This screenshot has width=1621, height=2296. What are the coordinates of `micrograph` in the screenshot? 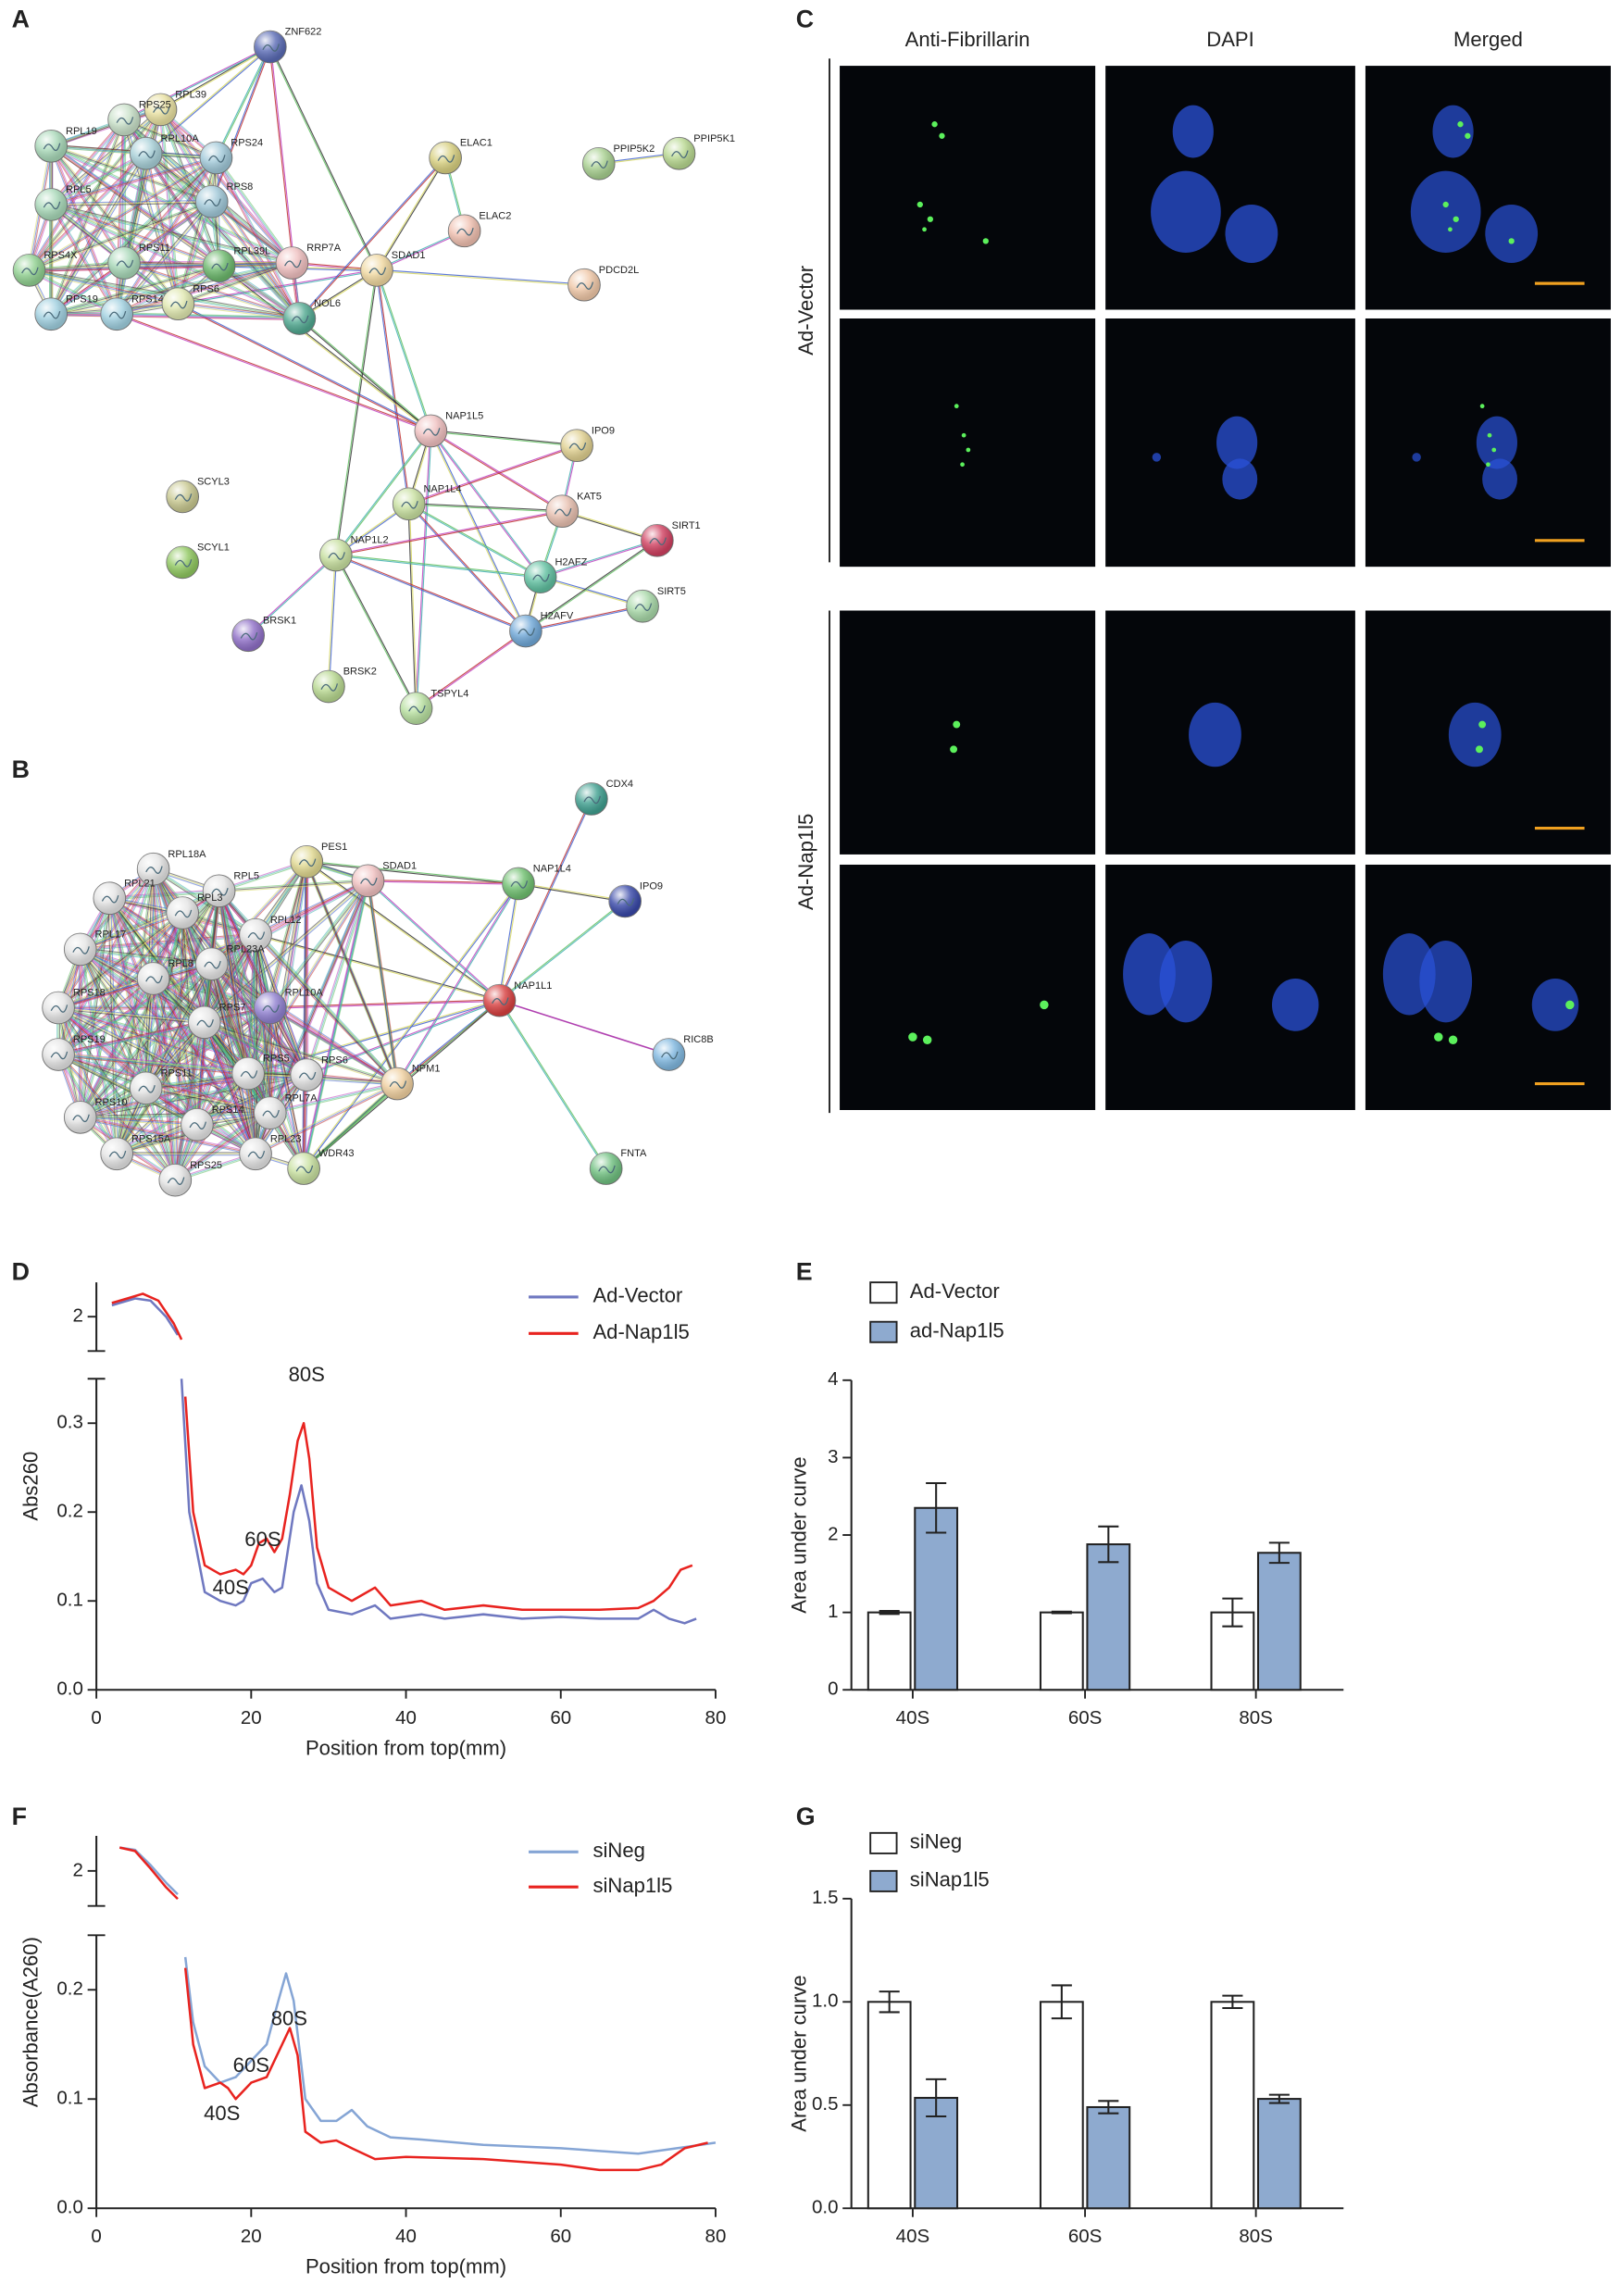 It's located at (968, 188).